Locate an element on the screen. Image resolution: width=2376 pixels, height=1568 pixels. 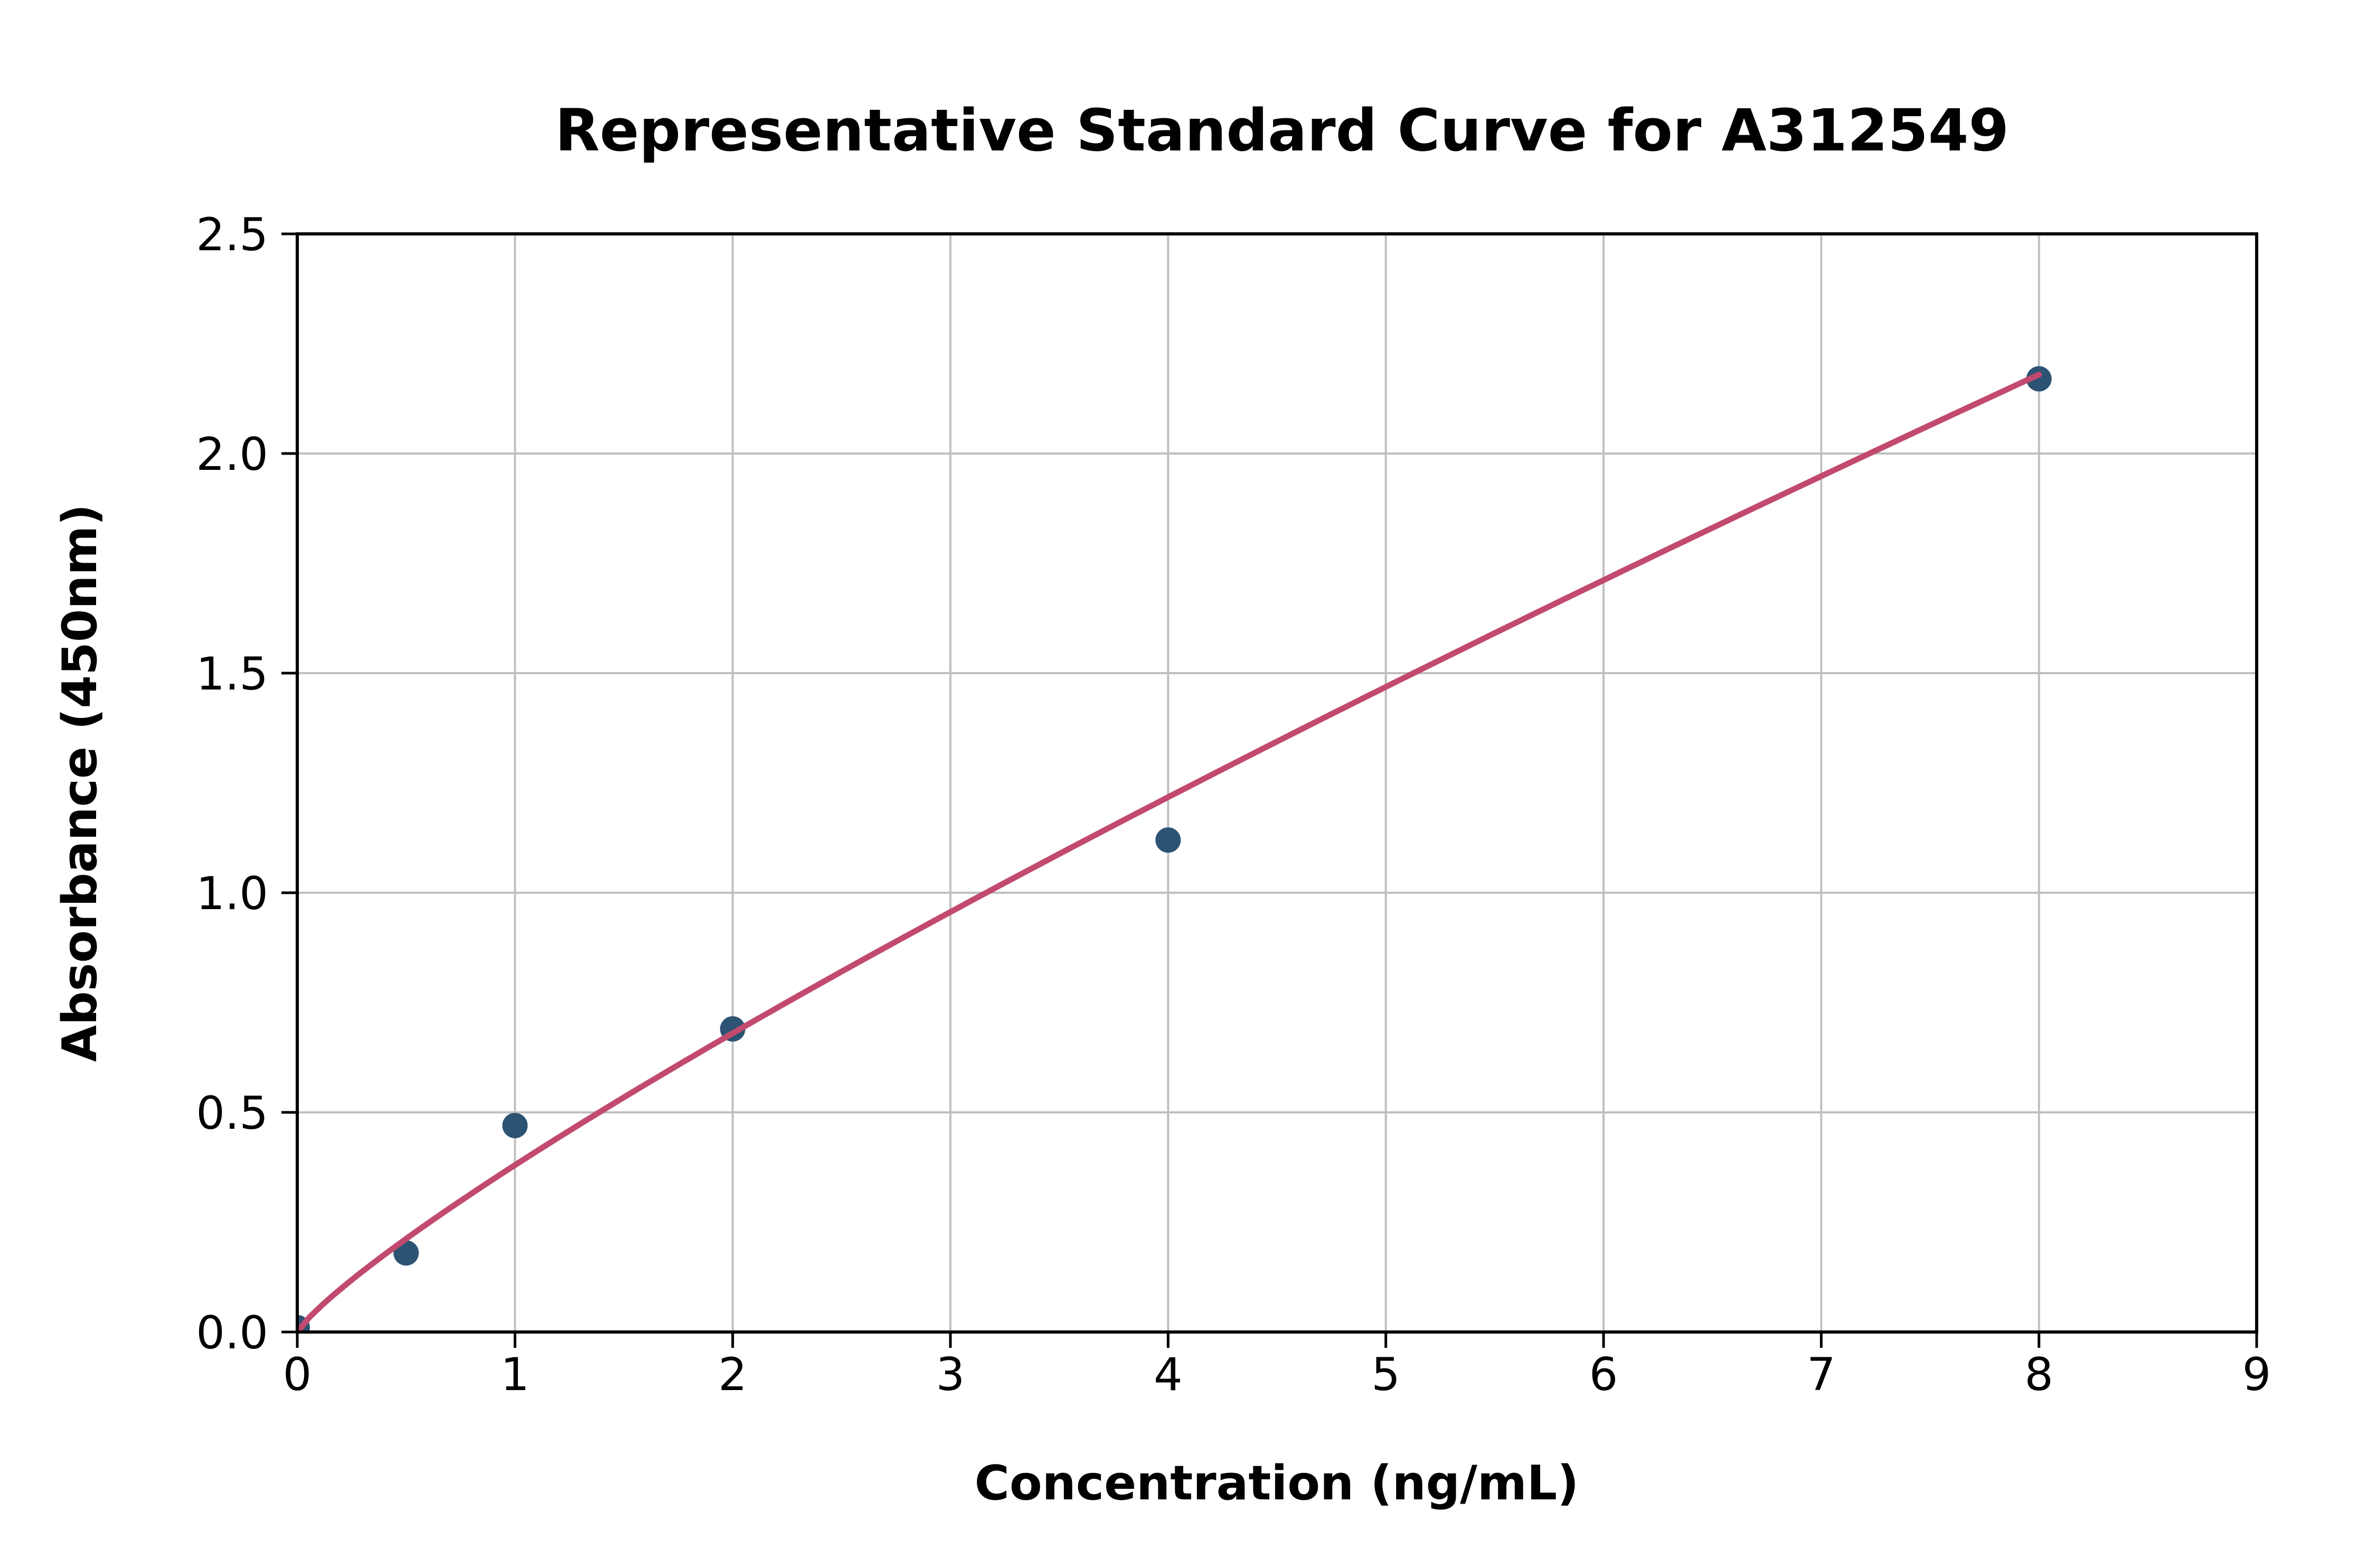
x-tick-label: 0 is located at coordinates (298, 1374).